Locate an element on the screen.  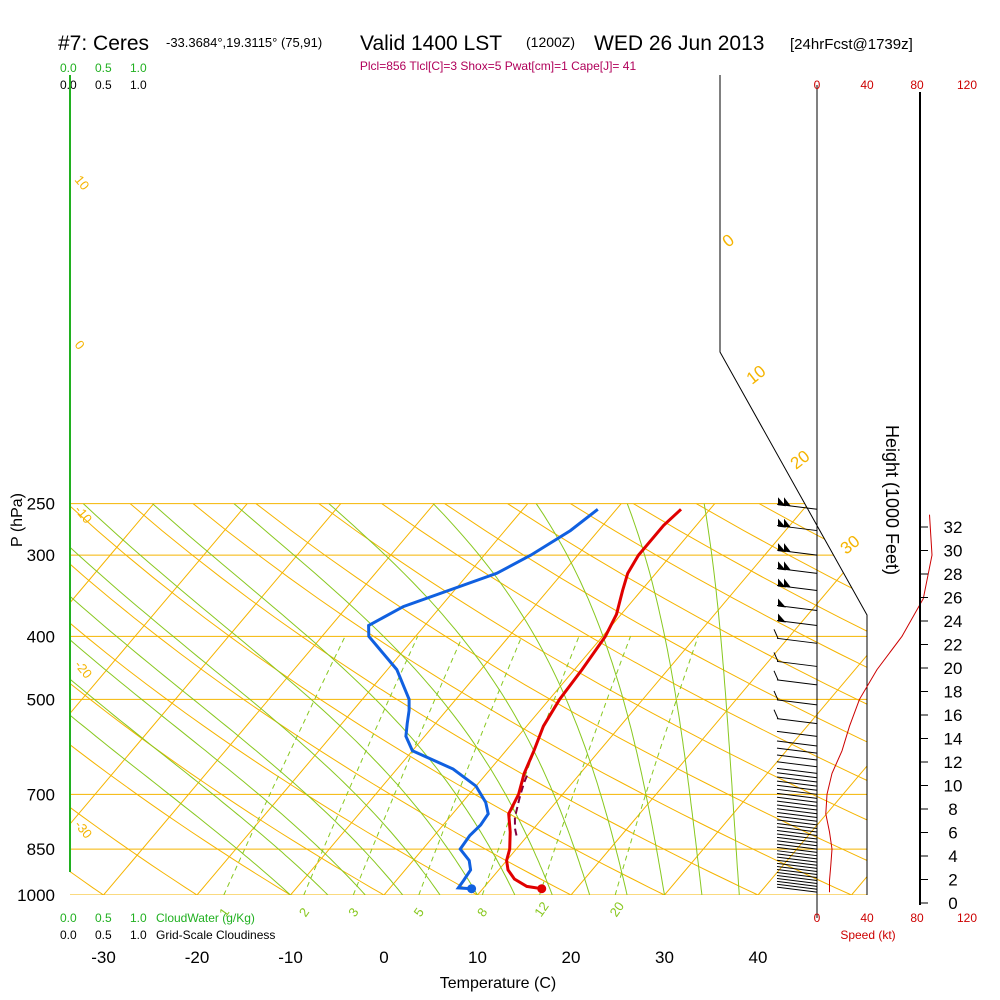
speed-tick-bottom: 80 is located at coordinates (917, 918).